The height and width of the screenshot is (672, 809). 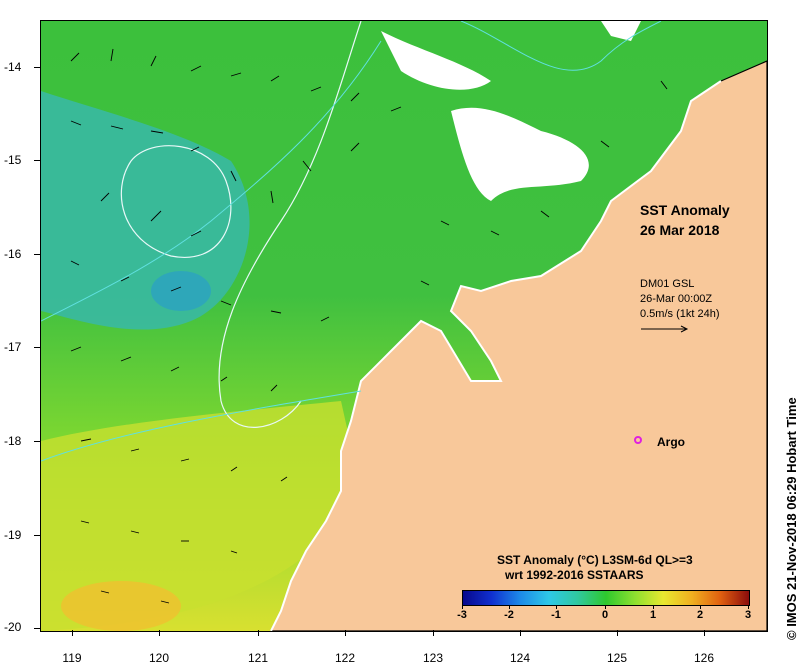 I want to click on colorbar-label: 2, so click(x=700, y=615).